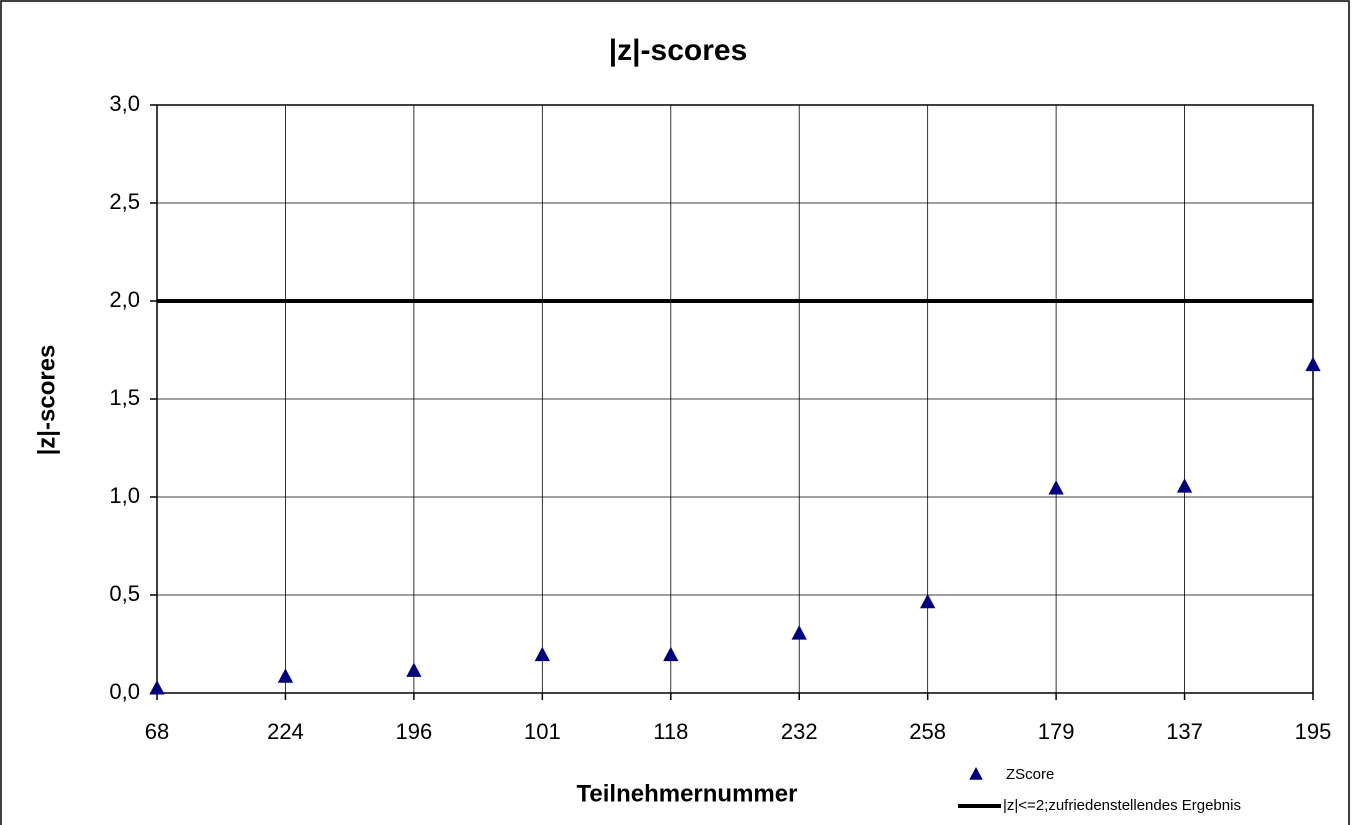 This screenshot has height=825, width=1356. Describe the element at coordinates (124, 397) in the screenshot. I see `y-tick-label: 1,5` at that location.